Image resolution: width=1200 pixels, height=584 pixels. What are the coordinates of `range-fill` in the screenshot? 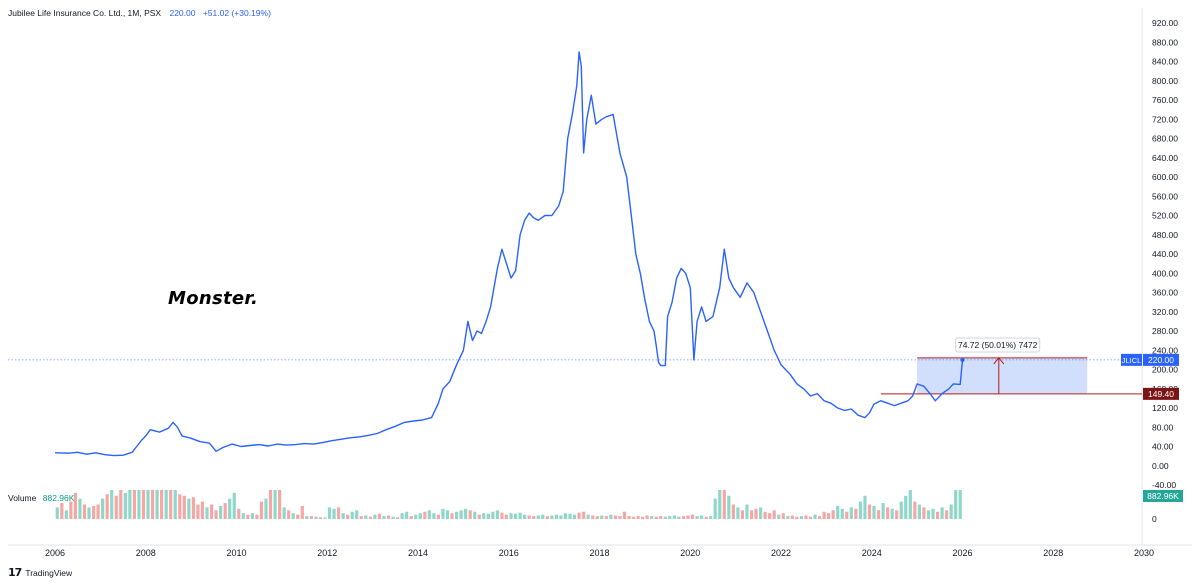 It's located at (1002, 375).